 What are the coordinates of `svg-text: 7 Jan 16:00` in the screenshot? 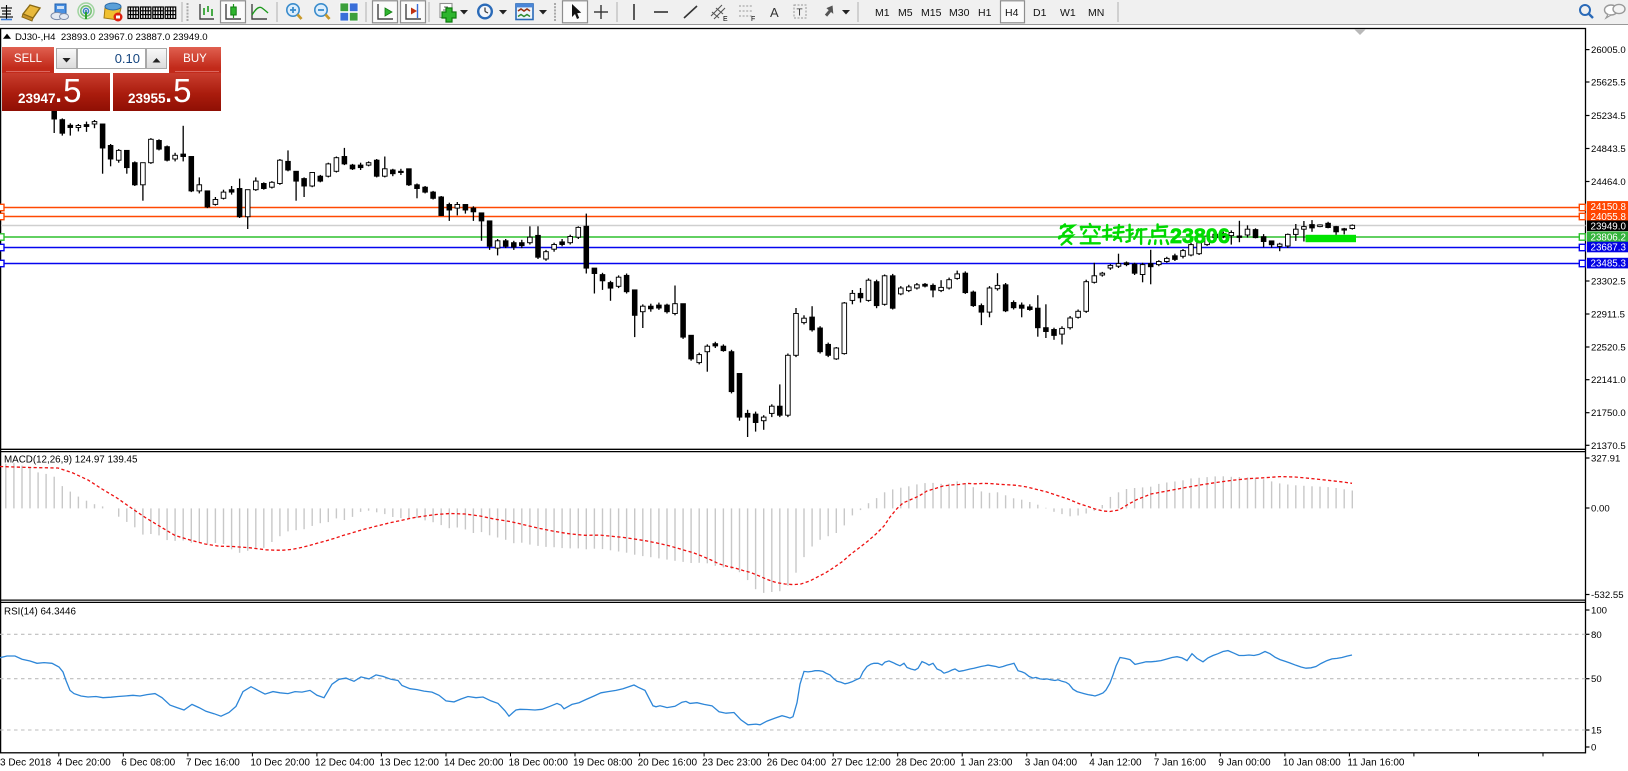 It's located at (1180, 763).